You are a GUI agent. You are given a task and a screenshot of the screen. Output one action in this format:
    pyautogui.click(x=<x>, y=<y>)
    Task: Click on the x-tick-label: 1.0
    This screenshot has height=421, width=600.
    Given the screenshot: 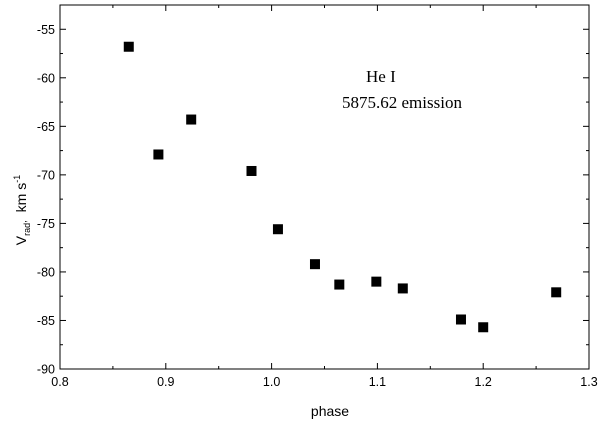 What is the action you would take?
    pyautogui.click(x=271, y=382)
    